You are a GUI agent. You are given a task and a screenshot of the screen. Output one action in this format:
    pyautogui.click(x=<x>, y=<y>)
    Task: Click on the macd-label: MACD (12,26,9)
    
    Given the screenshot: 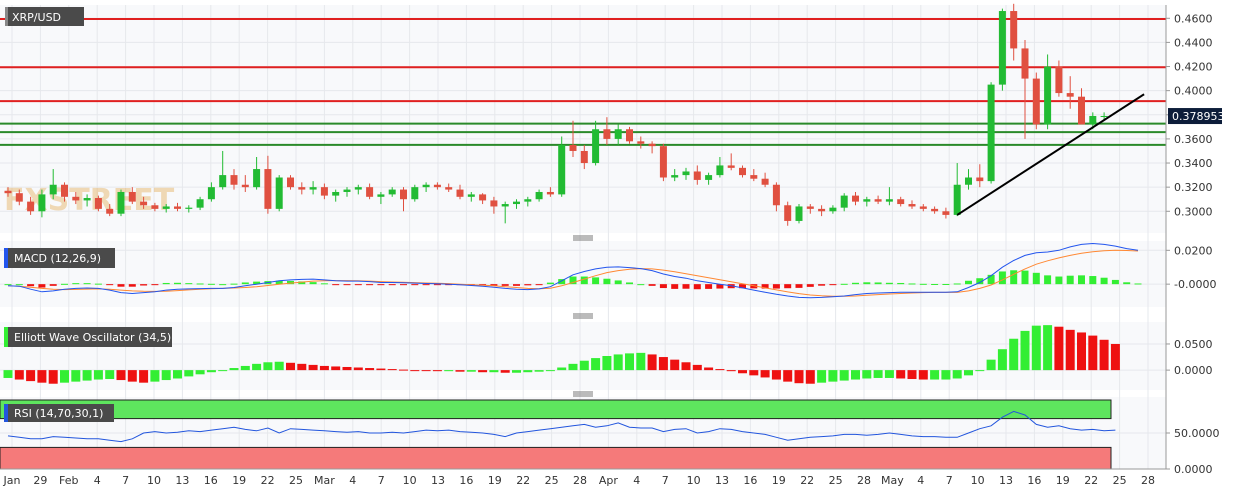 What is the action you would take?
    pyautogui.click(x=59, y=258)
    